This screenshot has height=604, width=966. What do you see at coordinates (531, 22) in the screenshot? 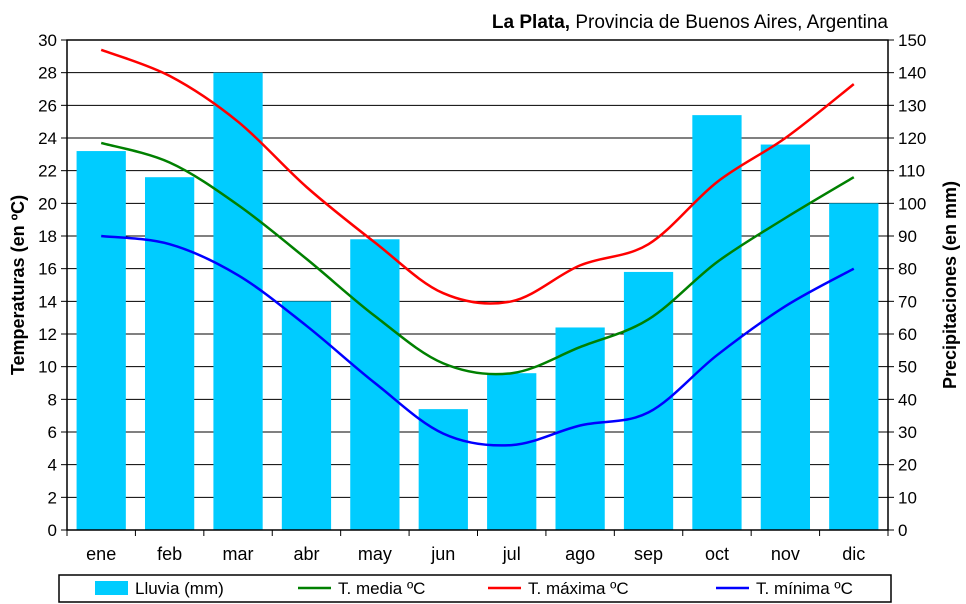
I see `chart-title-place: La Plata,` at bounding box center [531, 22].